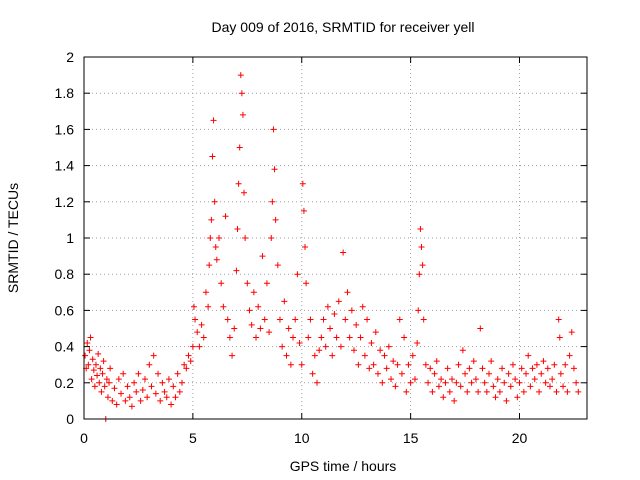 This screenshot has width=640, height=480. I want to click on x-tick-label: 15, so click(411, 438).